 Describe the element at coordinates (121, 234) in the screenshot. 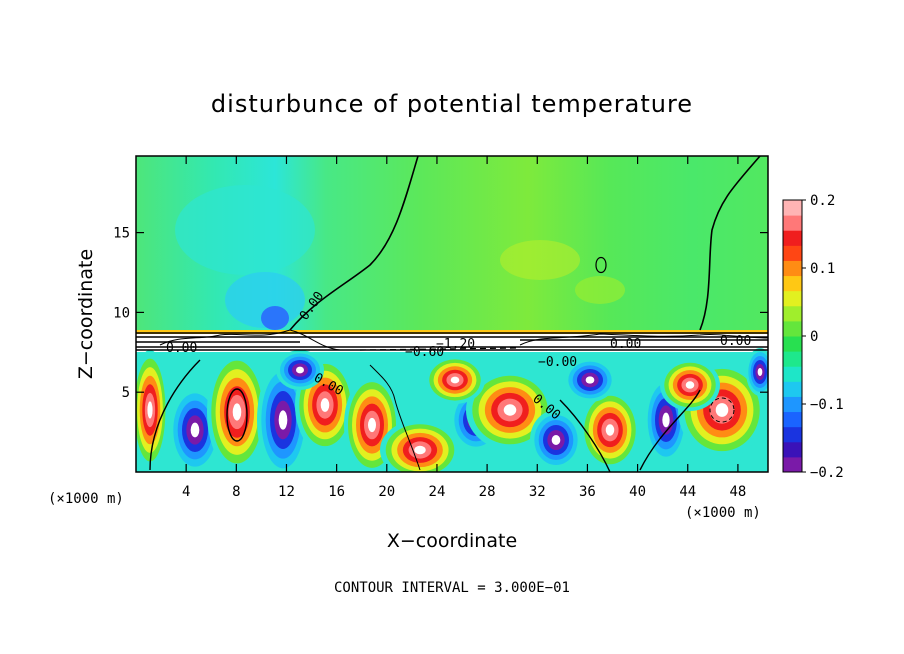

I see `y-tick-label: 15` at that location.